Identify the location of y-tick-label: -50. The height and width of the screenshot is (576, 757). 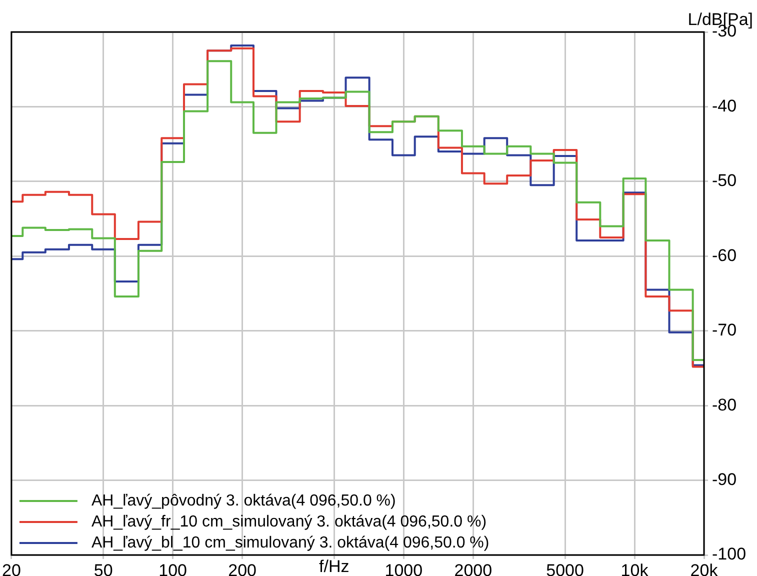
(724, 180).